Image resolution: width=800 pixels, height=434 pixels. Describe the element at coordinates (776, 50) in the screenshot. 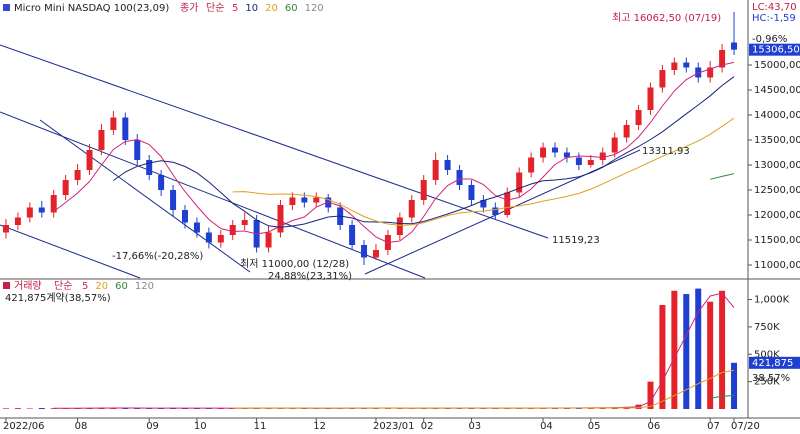

I see `current-price-label: 15306,50` at that location.